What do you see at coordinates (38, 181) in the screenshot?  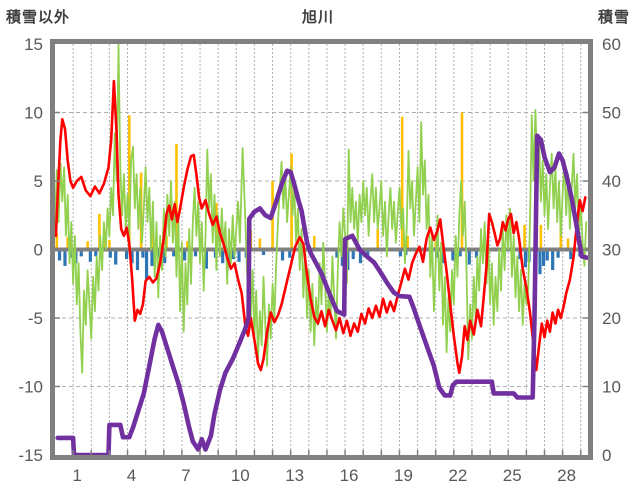 I see `left-axis-tick-label: 5` at bounding box center [38, 181].